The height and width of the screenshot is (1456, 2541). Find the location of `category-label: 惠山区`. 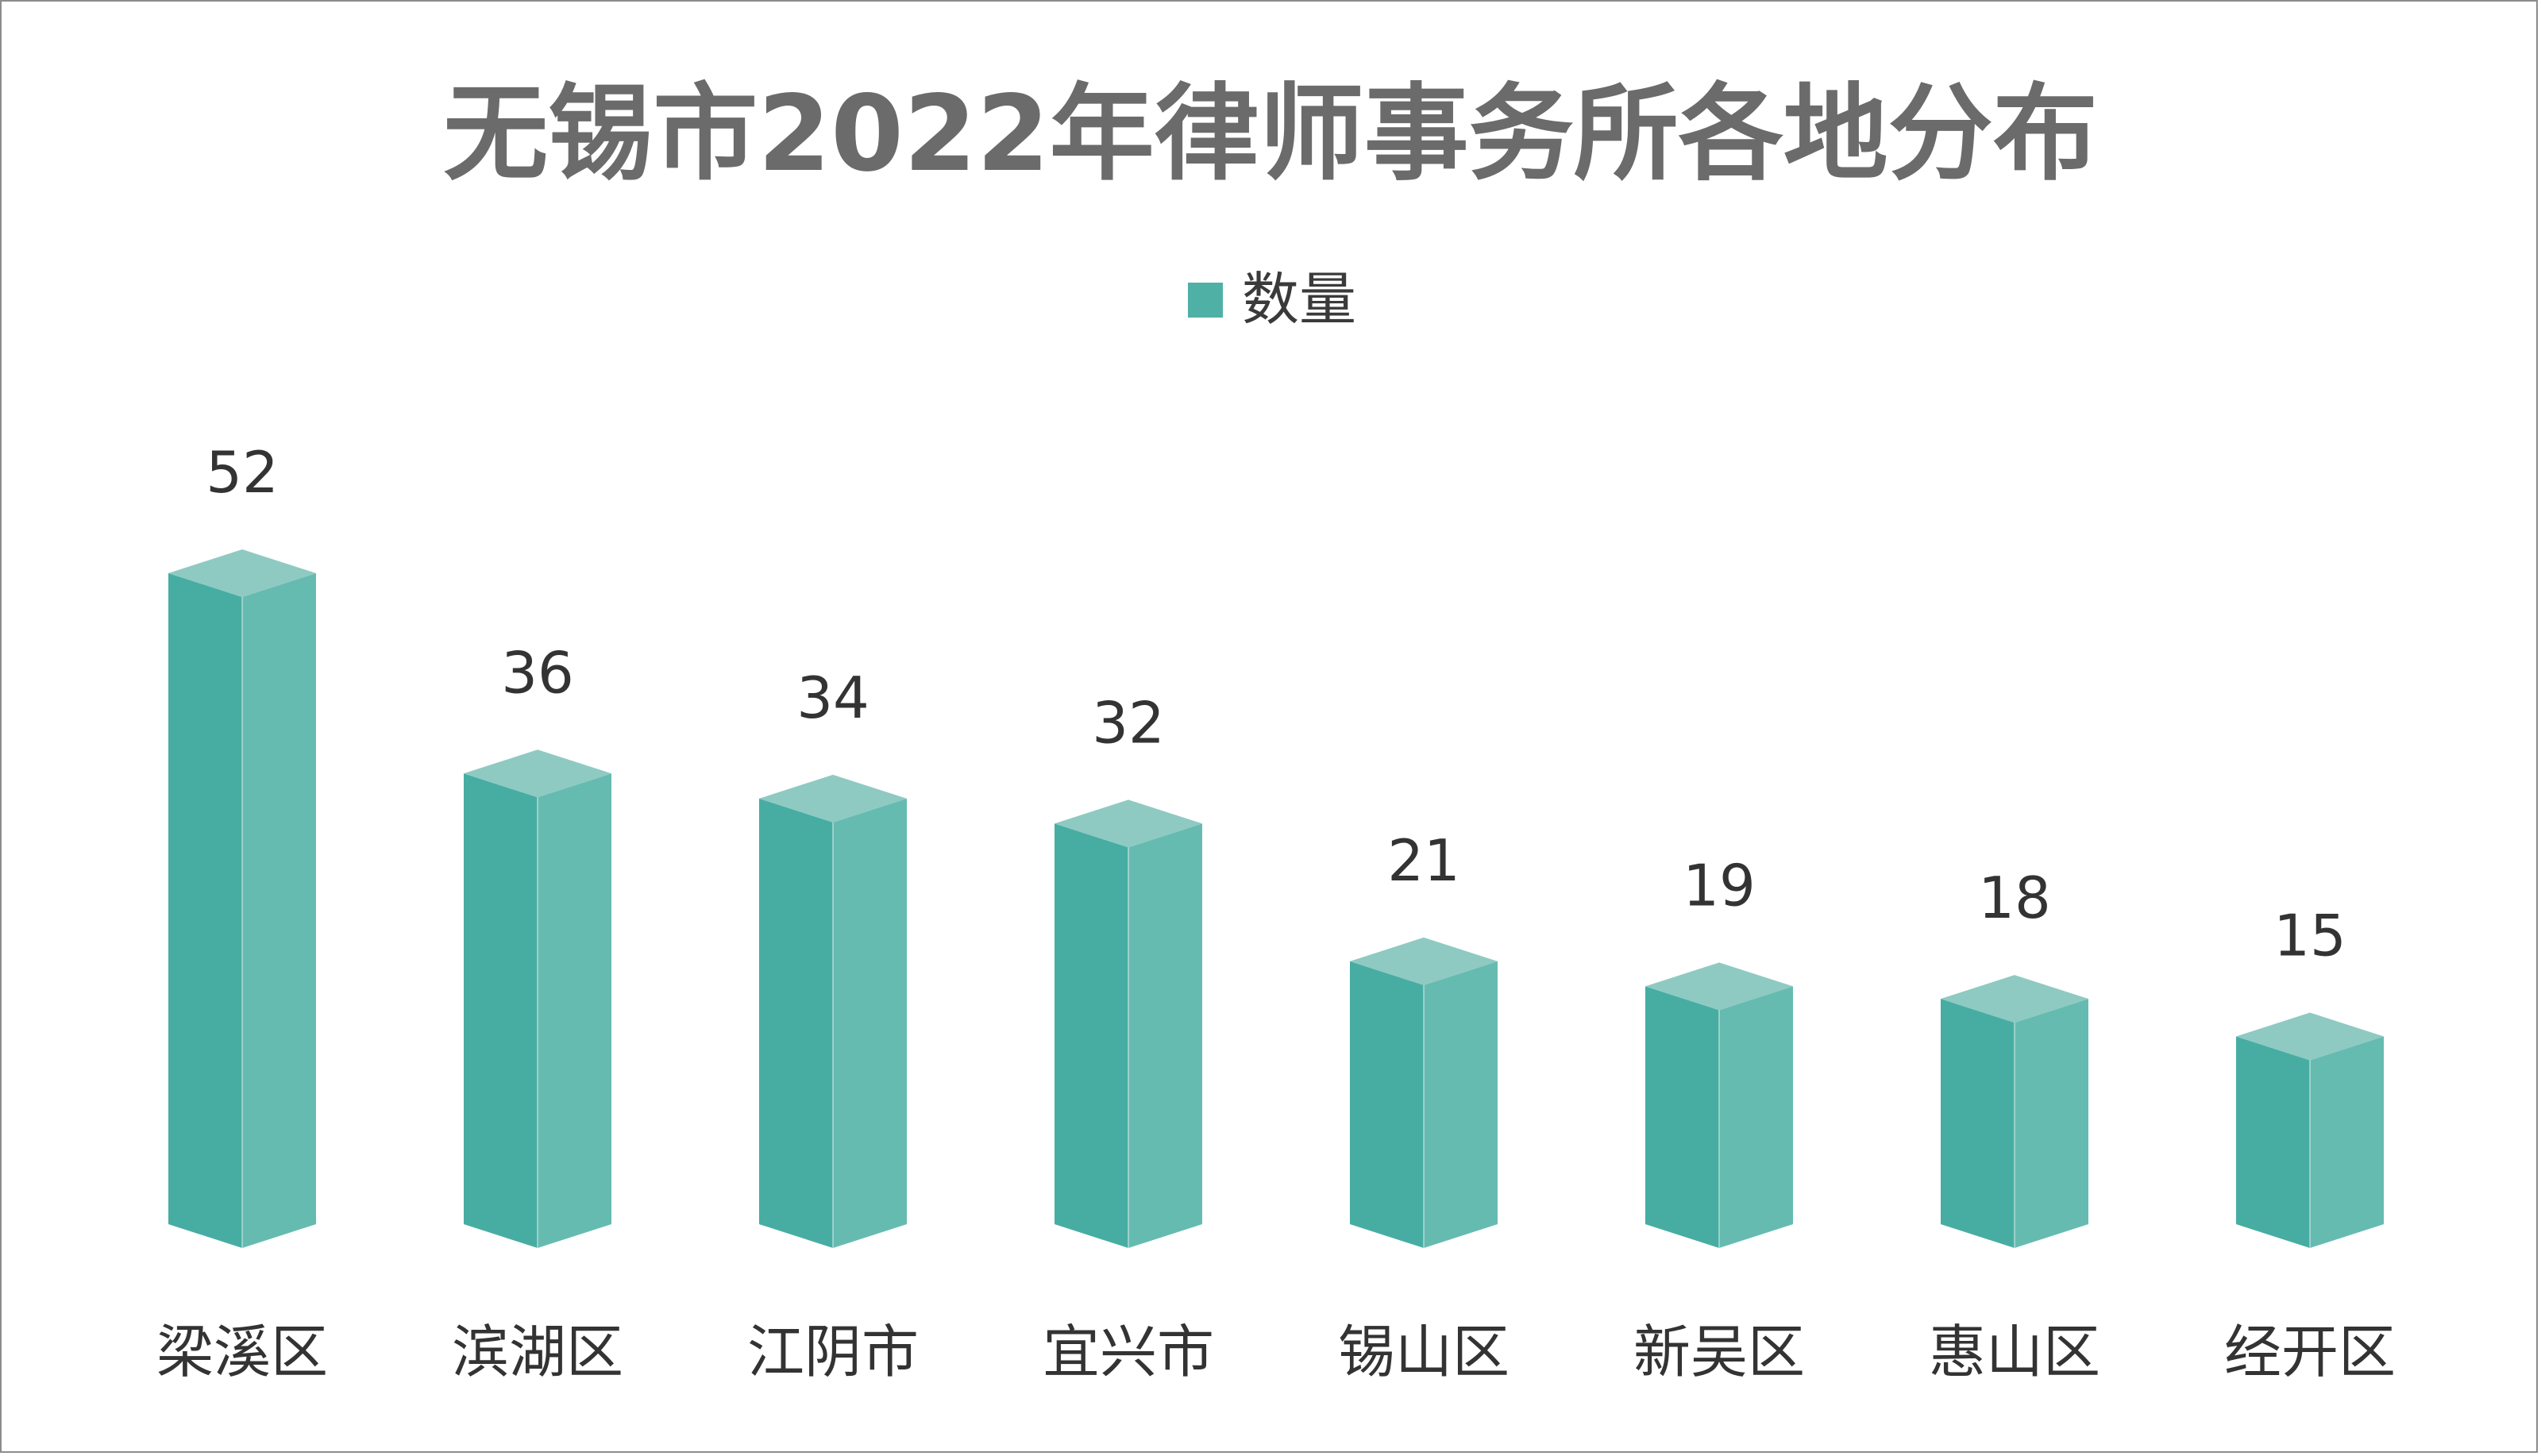

category-label: 惠山区 is located at coordinates (2014, 1352).